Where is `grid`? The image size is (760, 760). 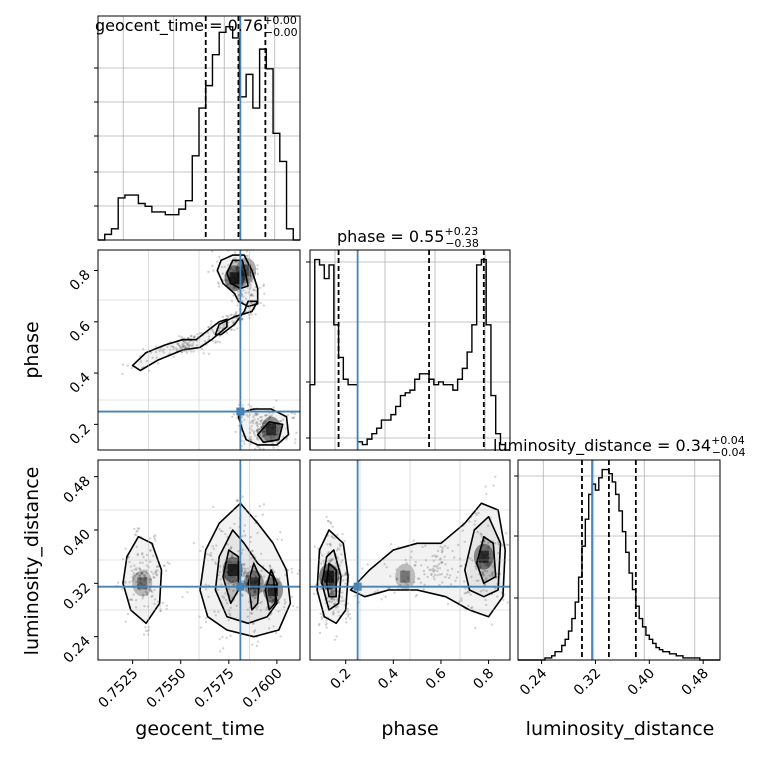 grid is located at coordinates (199, 560).